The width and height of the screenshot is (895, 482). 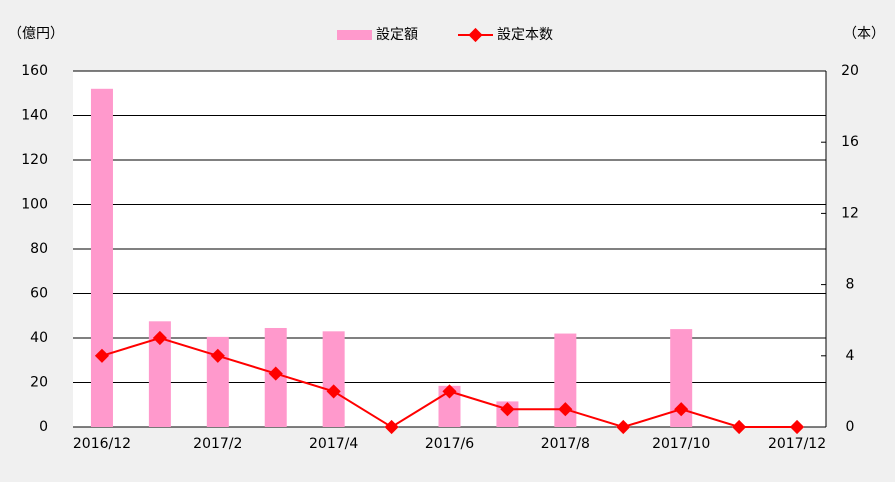 What do you see at coordinates (36, 34) in the screenshot?
I see `y-axis-label: （億円）` at bounding box center [36, 34].